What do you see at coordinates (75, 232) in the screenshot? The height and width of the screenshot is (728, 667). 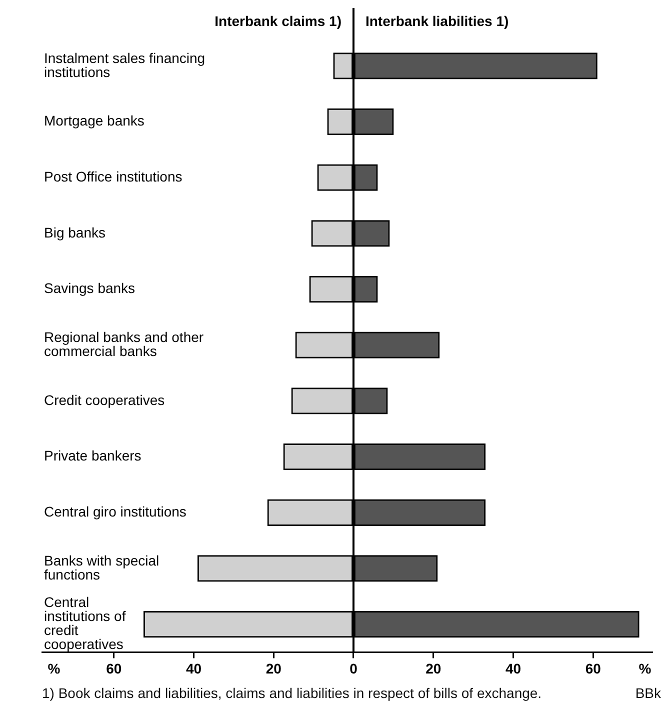 I see `y-tick-label: Big banks` at bounding box center [75, 232].